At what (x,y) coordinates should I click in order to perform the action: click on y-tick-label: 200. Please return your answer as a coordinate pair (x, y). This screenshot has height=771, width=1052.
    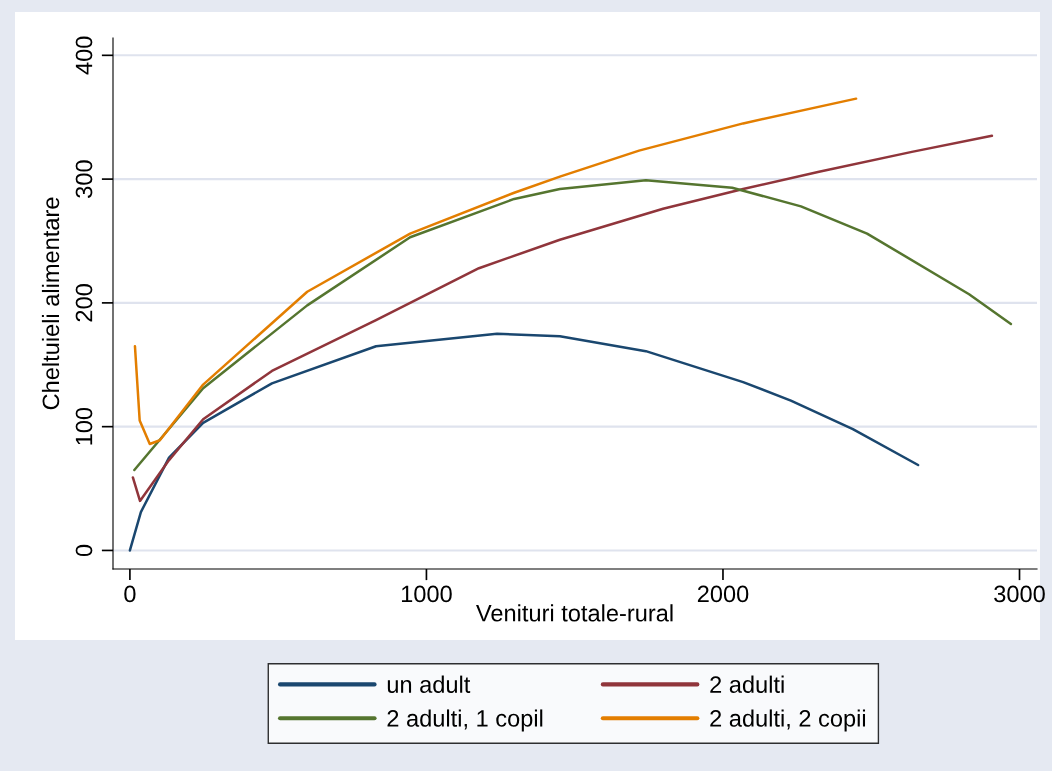
    Looking at the image, I should click on (84, 303).